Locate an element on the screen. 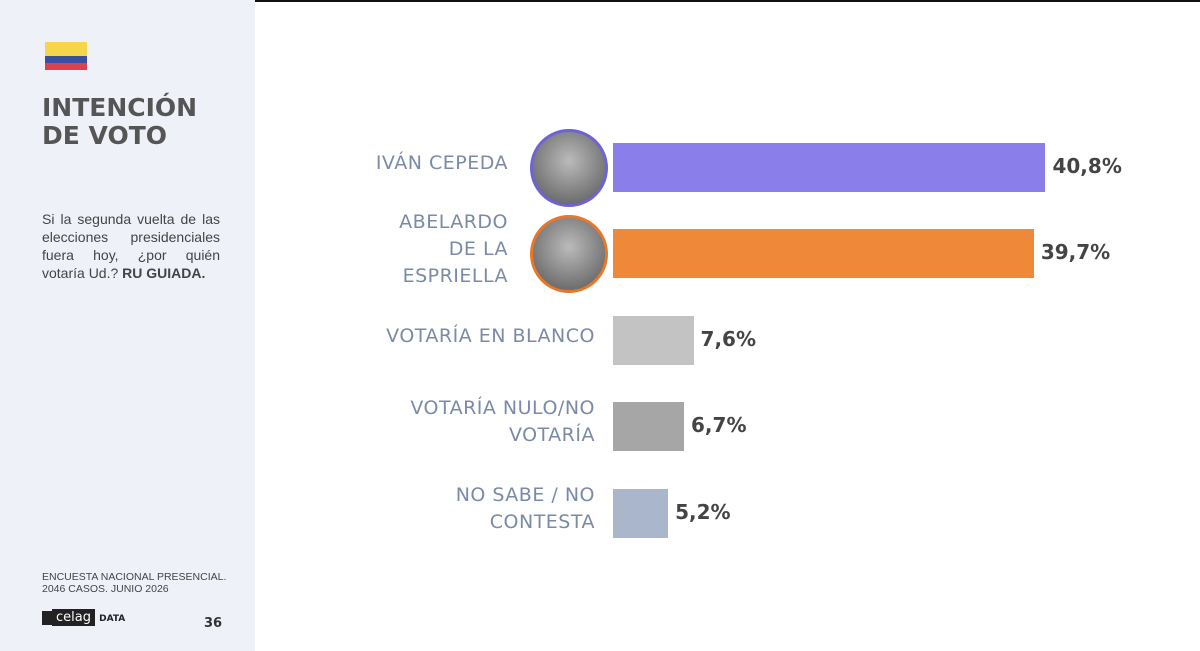 The height and width of the screenshot is (651, 1200). logo-text: celag is located at coordinates (73, 617).